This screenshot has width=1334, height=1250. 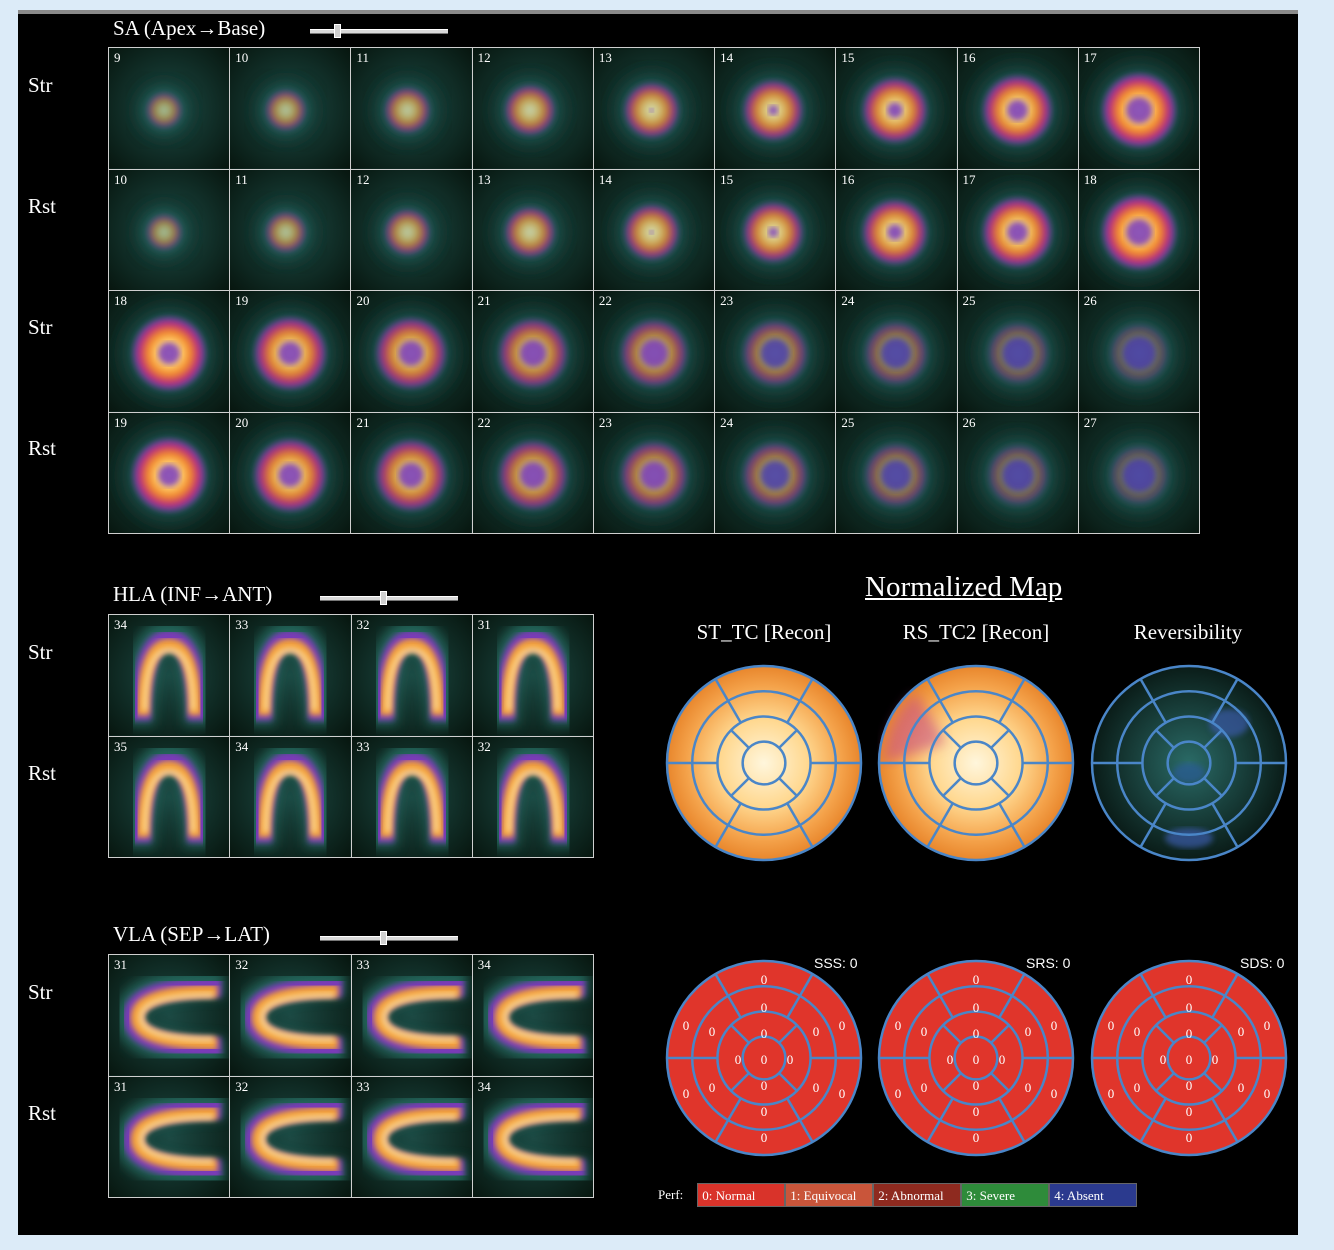 What do you see at coordinates (363, 422) in the screenshot?
I see `slice-number: 21` at bounding box center [363, 422].